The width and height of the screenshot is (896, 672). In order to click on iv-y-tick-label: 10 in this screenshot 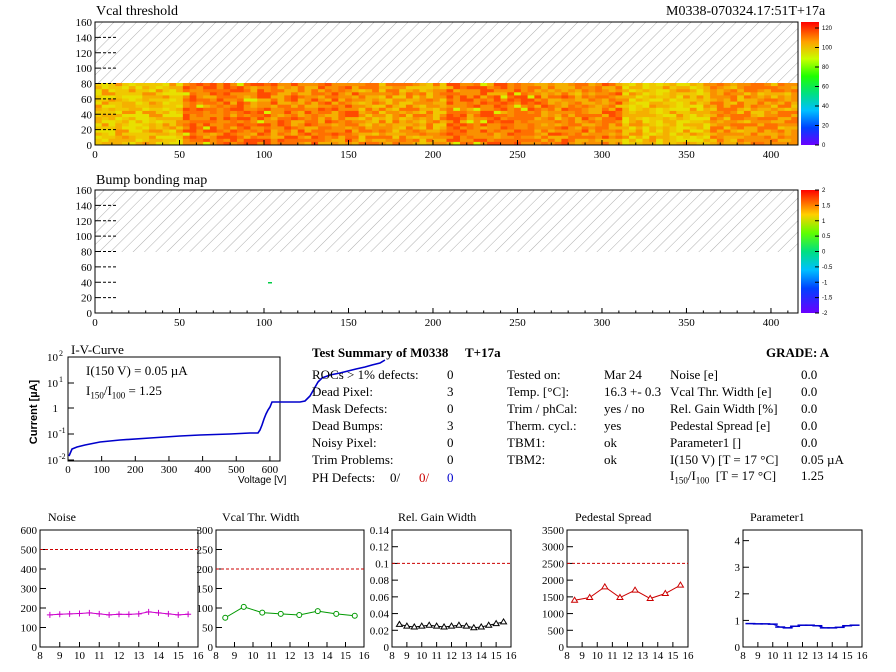, I will do `click(53, 384)`.